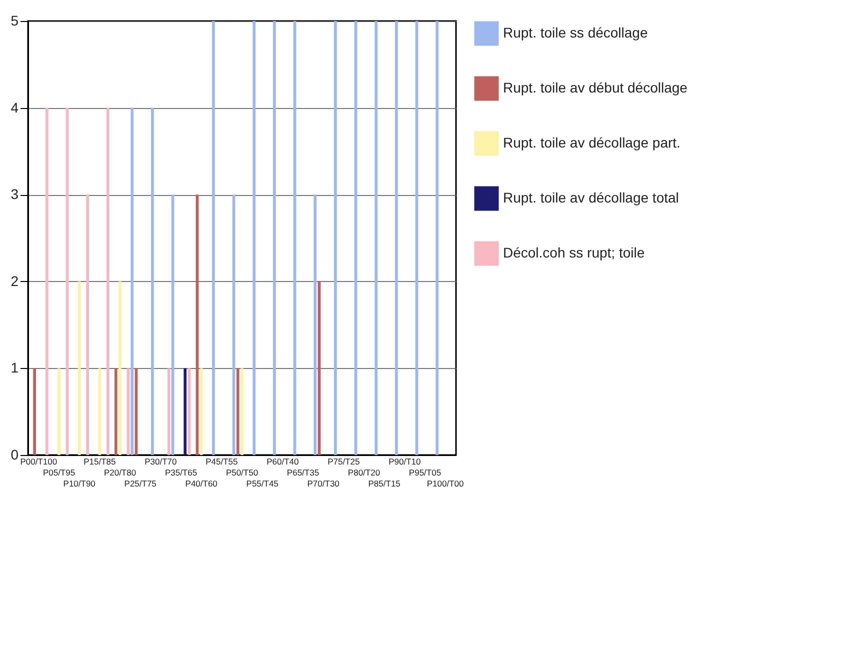  What do you see at coordinates (59, 473) in the screenshot?
I see `x-tick-label: P05/T95` at bounding box center [59, 473].